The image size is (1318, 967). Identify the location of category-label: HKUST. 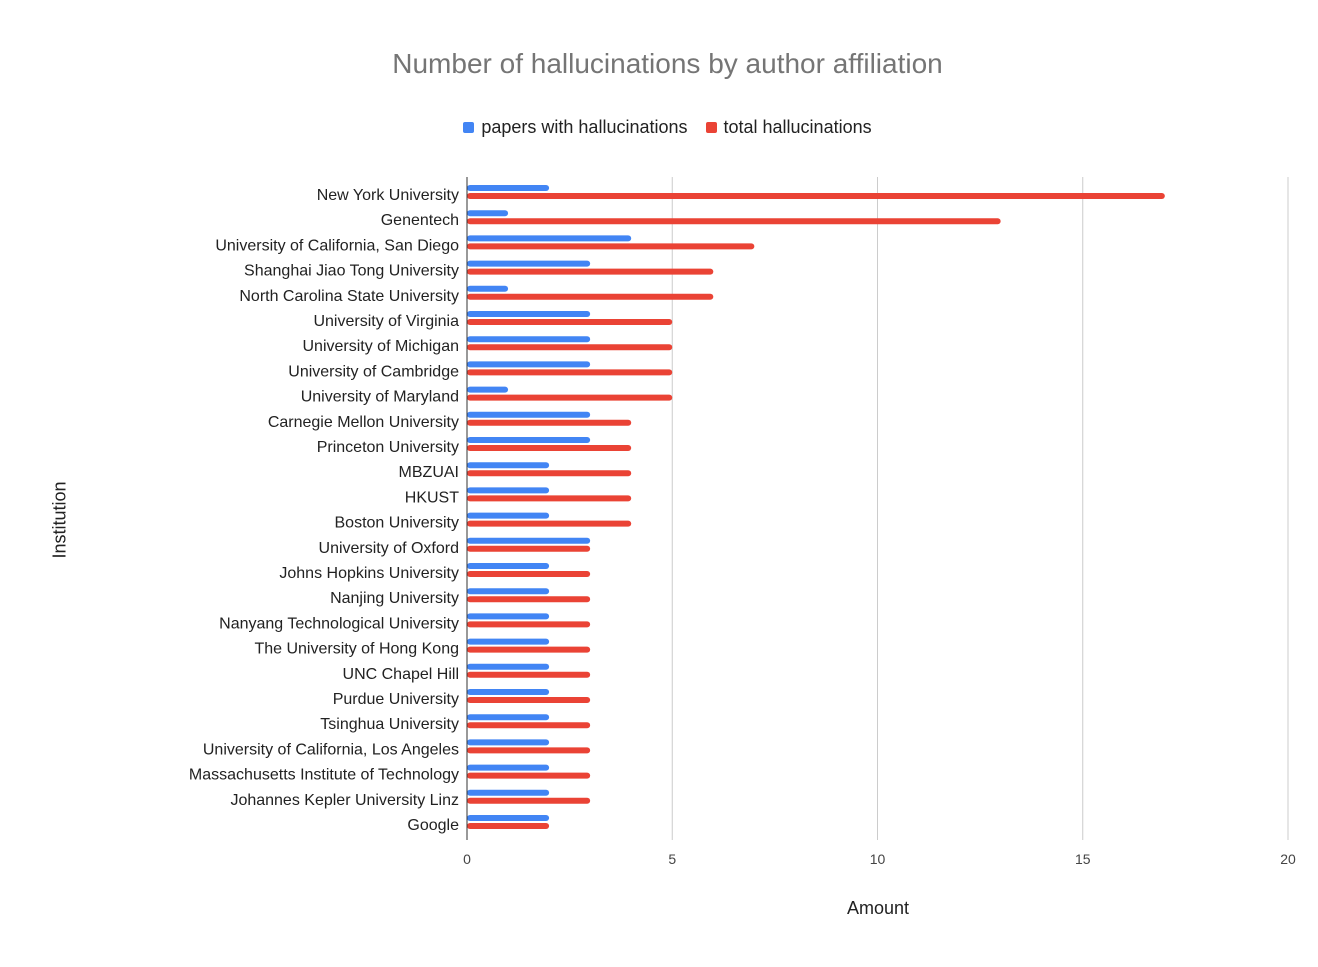
(432, 497).